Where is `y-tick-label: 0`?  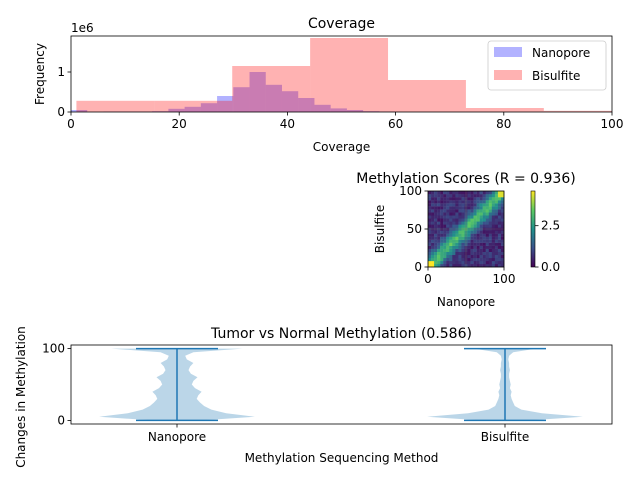 y-tick-label: 0 is located at coordinates (61, 112).